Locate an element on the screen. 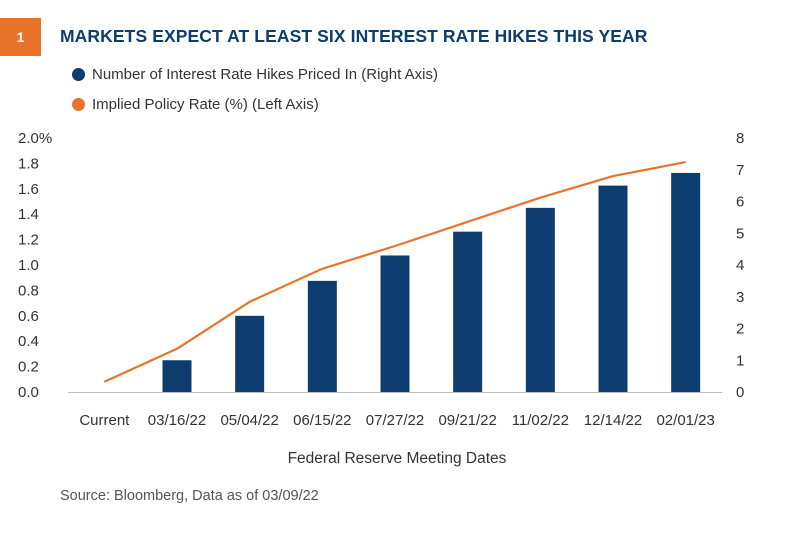 Image resolution: width=799 pixels, height=541 pixels. y-right-tick-label: 4 is located at coordinates (740, 265).